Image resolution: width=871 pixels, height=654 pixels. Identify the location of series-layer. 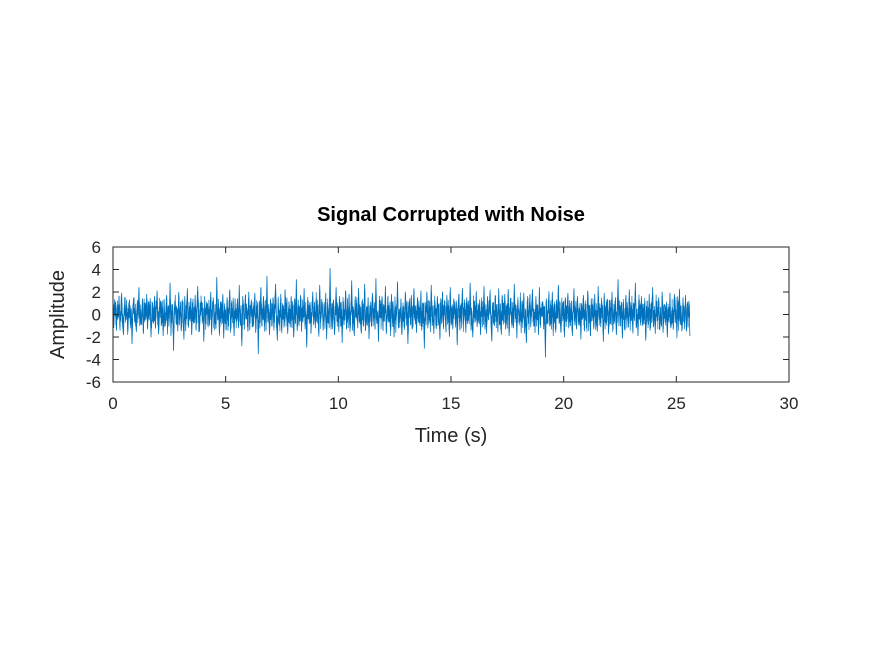
(401, 312).